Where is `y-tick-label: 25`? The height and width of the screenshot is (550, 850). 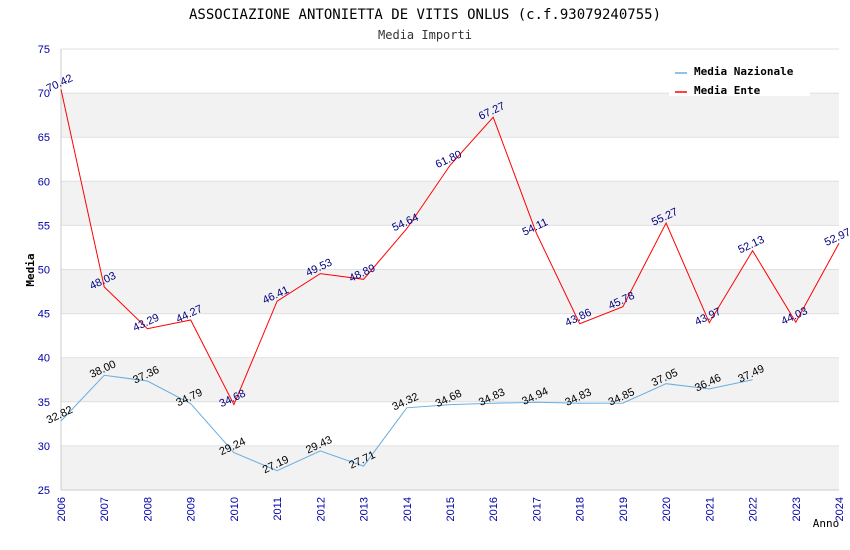
y-tick-label: 25 is located at coordinates (44, 491).